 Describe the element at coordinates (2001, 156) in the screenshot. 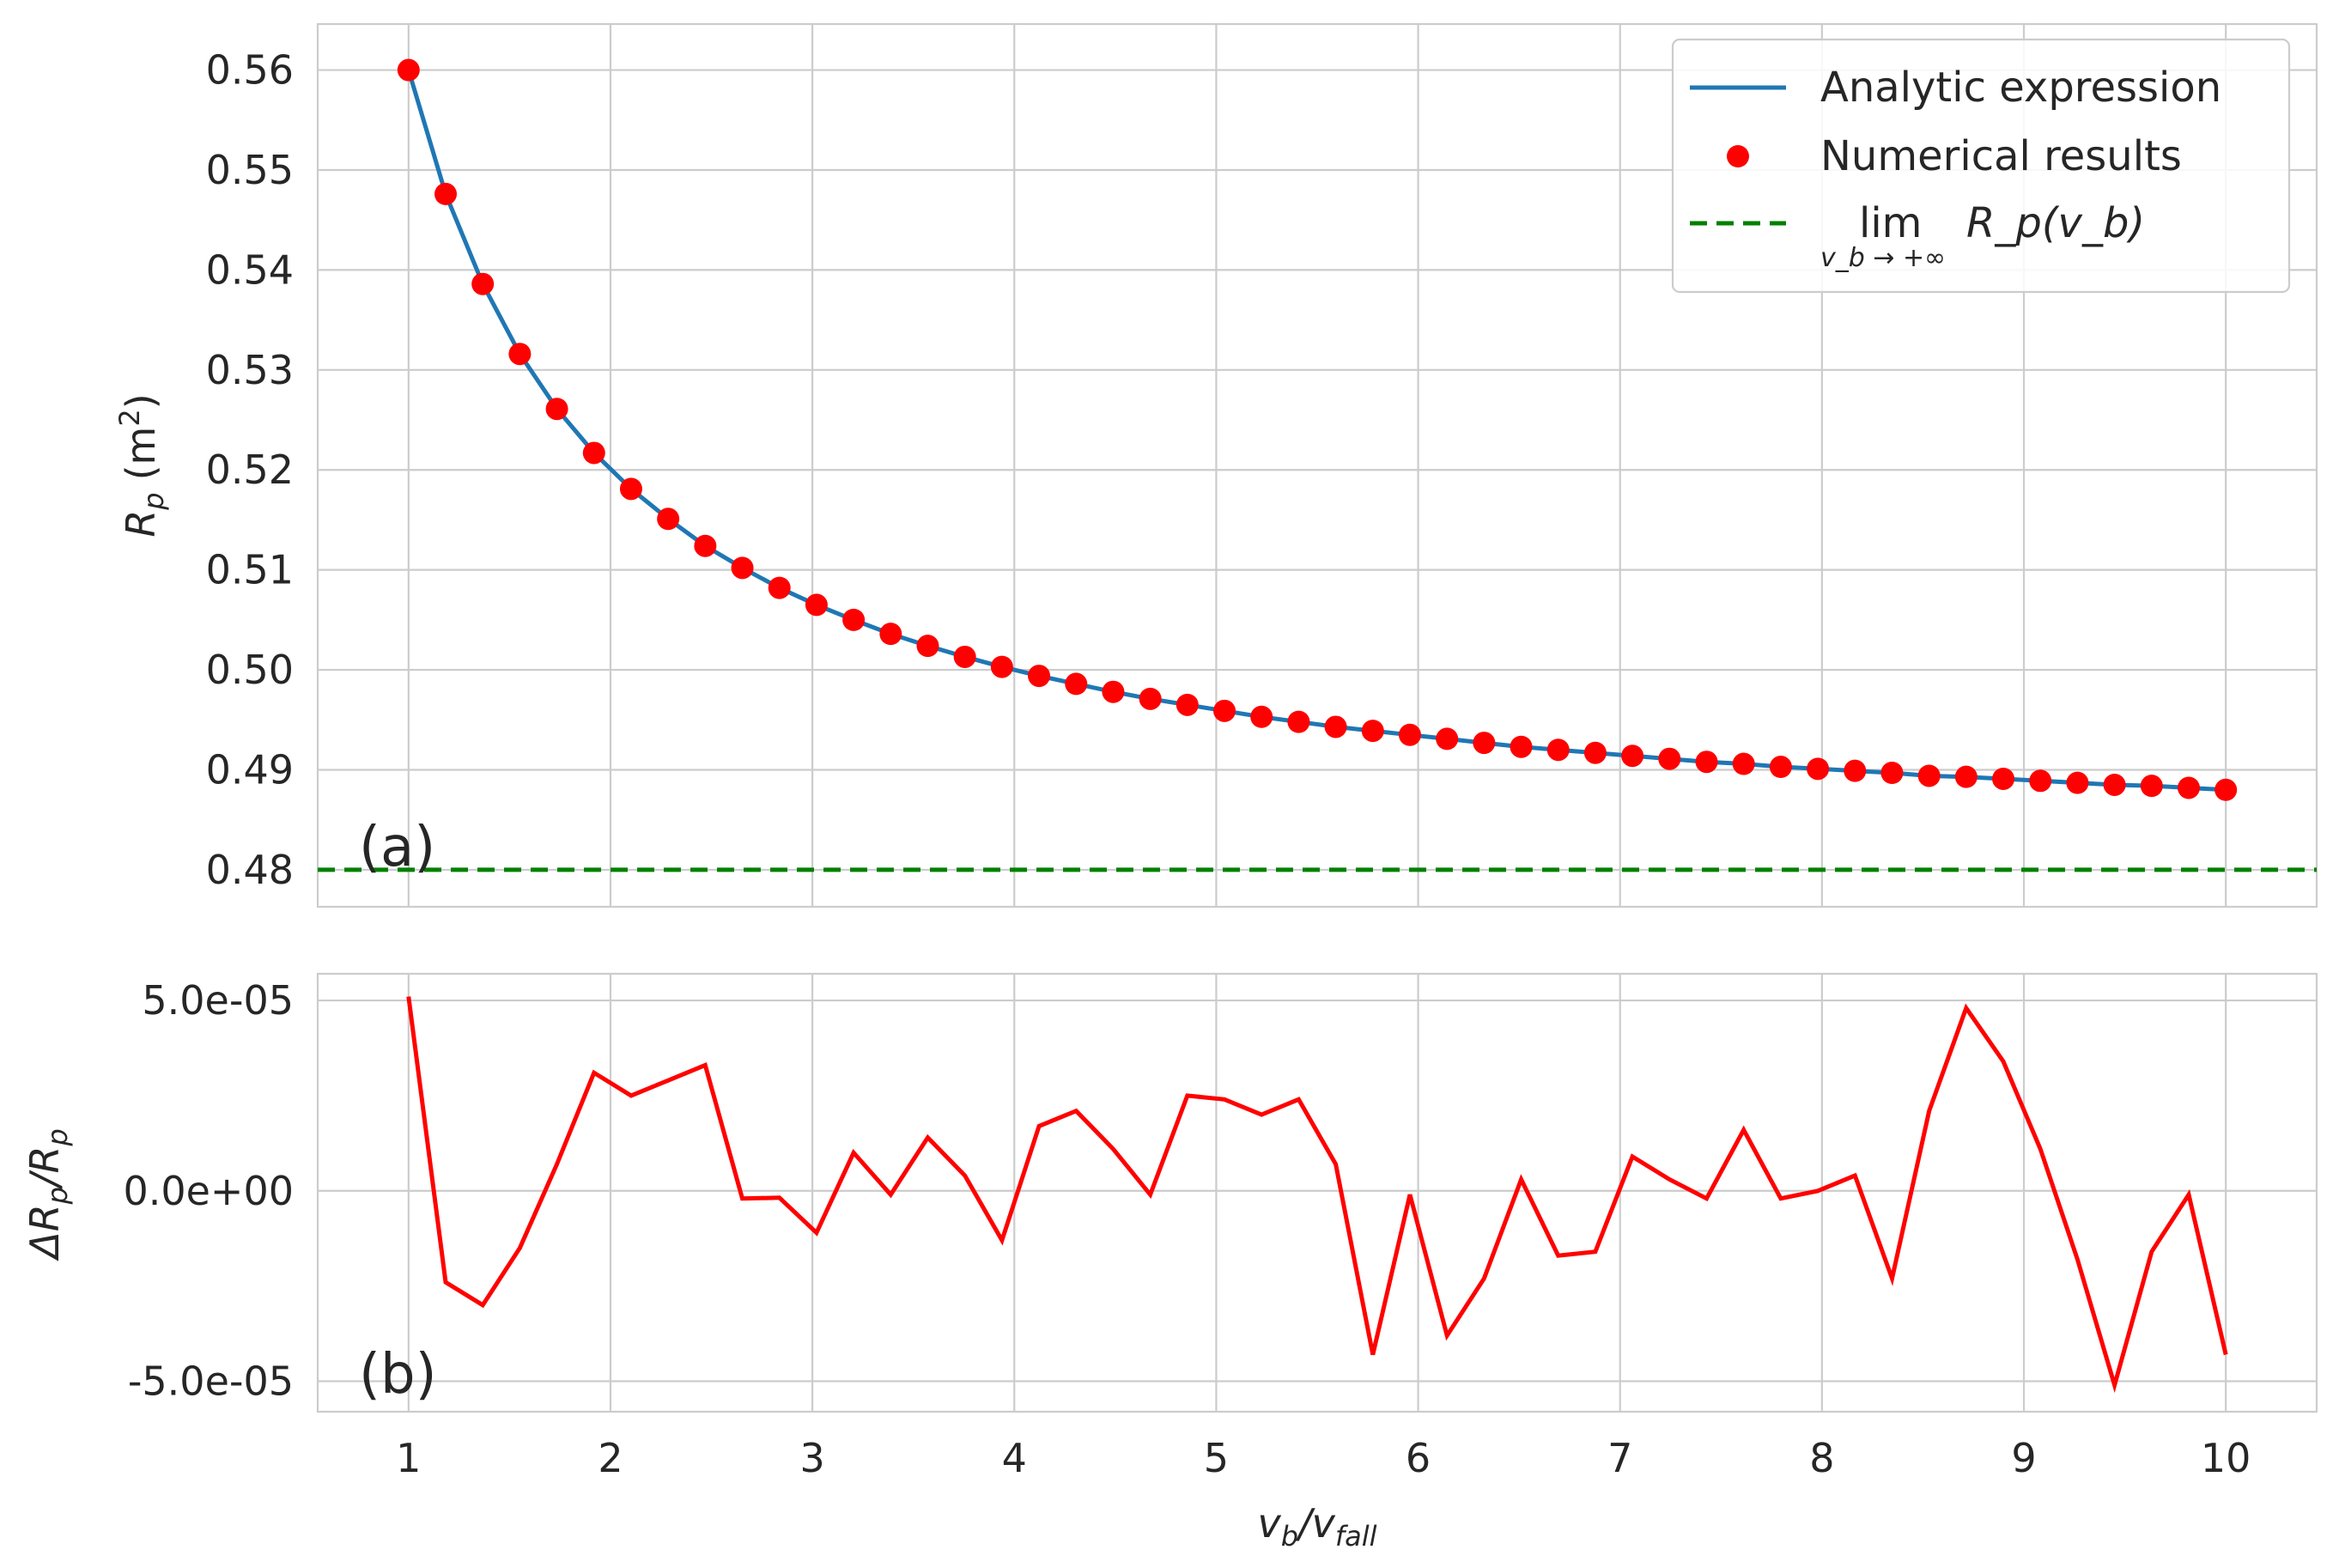

I see `legend-numerical-label: Numerical results` at that location.